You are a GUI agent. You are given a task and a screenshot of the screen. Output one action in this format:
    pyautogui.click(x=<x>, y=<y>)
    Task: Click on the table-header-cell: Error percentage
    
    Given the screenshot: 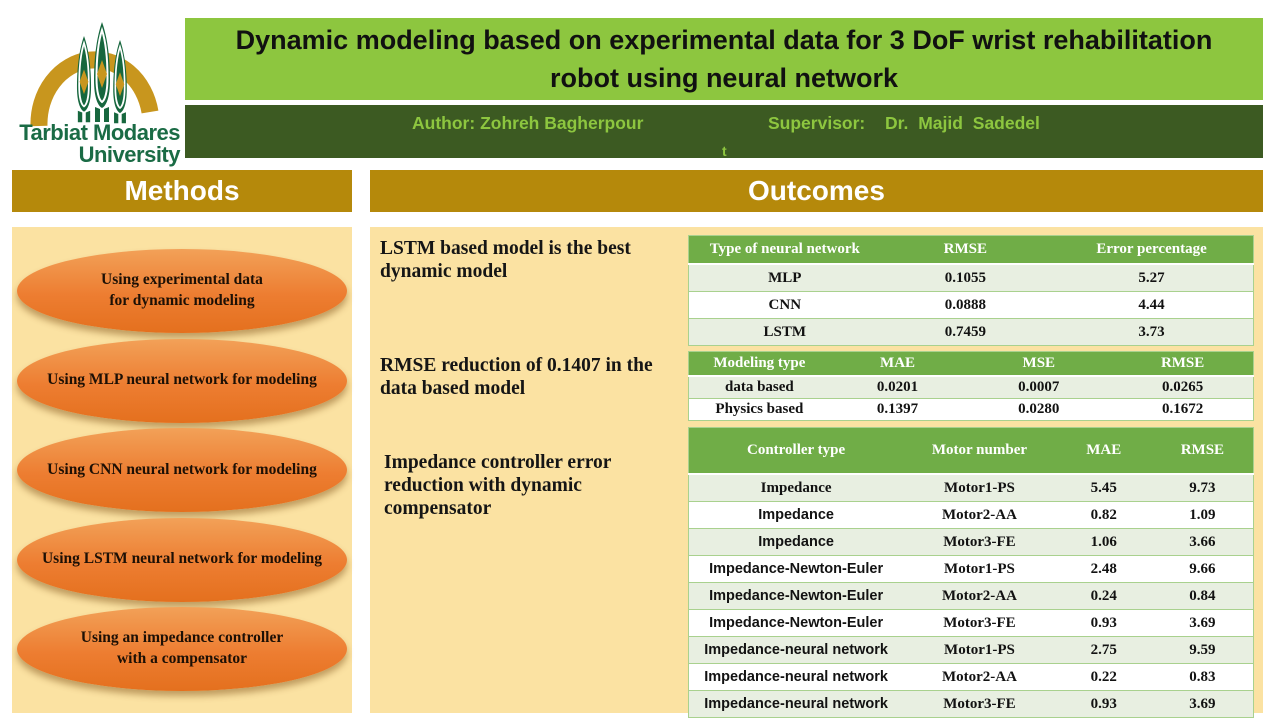 What is the action you would take?
    pyautogui.click(x=1152, y=249)
    